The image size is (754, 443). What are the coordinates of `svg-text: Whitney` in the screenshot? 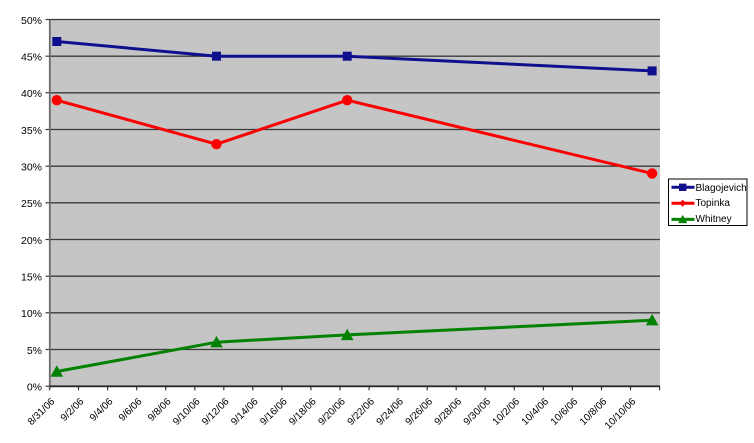 It's located at (714, 219).